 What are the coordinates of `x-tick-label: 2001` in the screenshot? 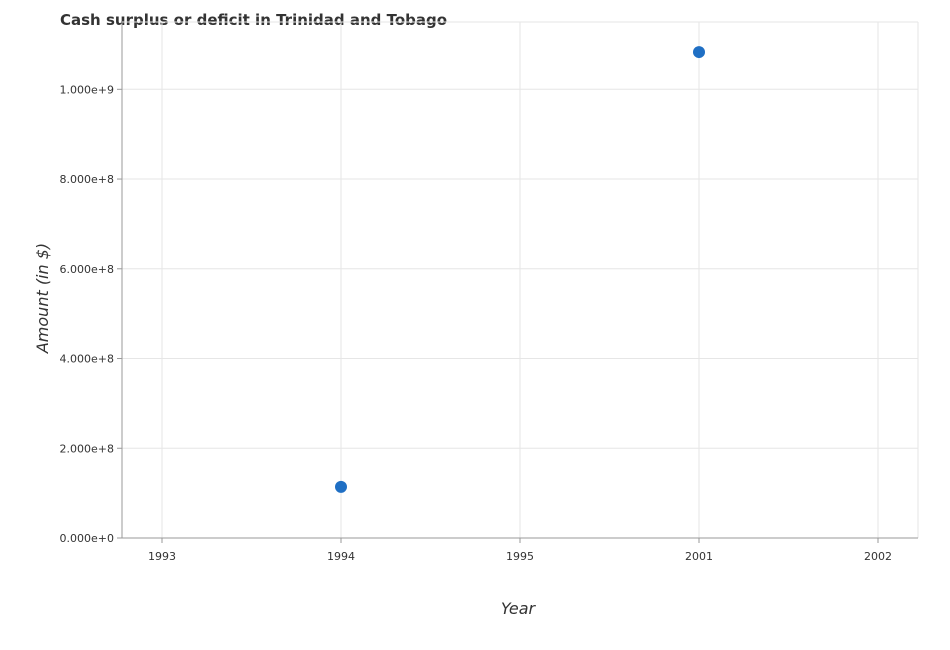 It's located at (699, 556).